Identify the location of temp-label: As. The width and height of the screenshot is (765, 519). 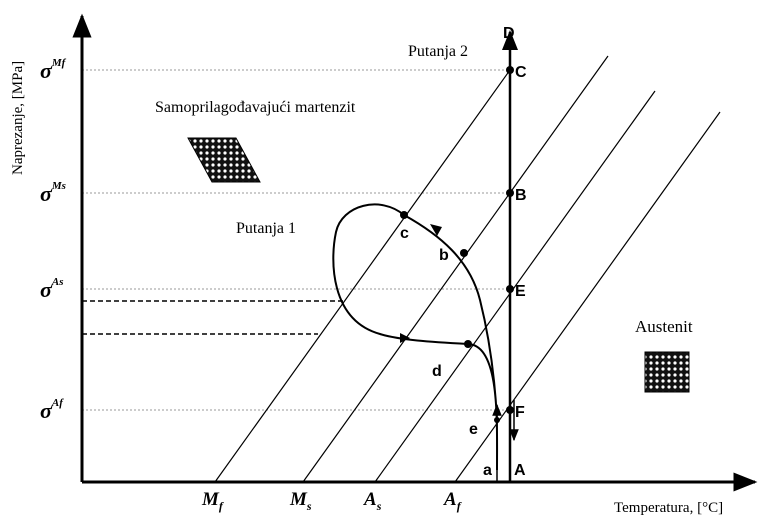
(372, 501).